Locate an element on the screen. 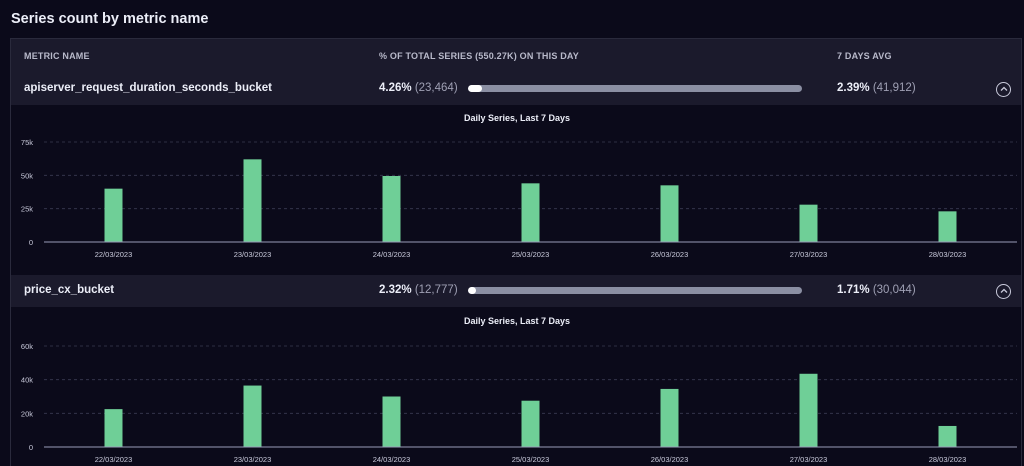  y-tick-label: 75k is located at coordinates (27, 142).